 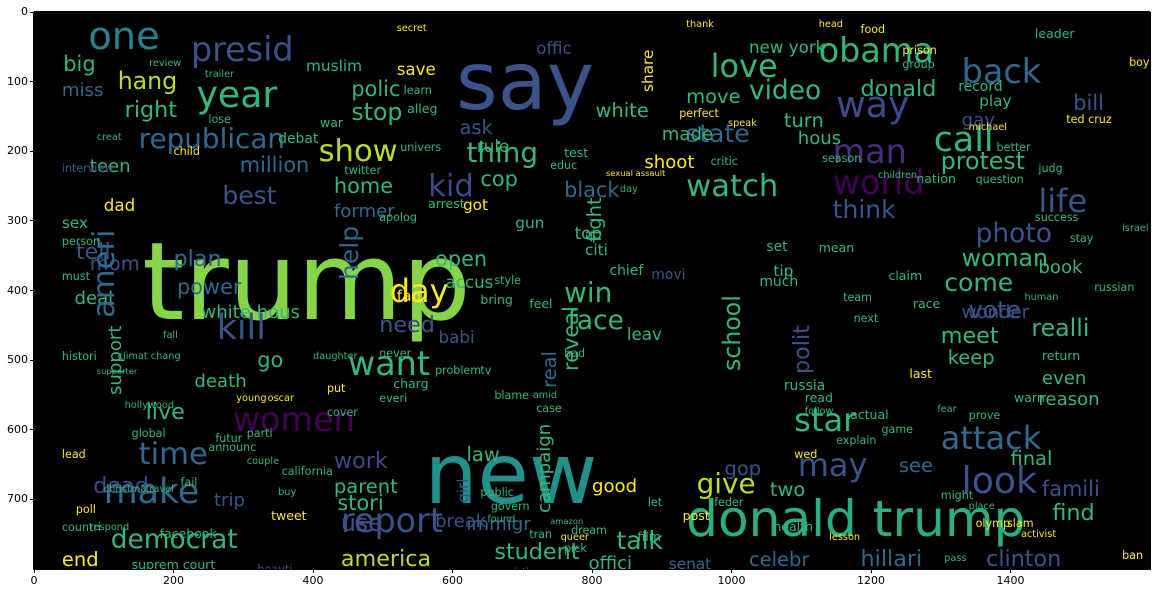 What do you see at coordinates (878, 183) in the screenshot?
I see `word-world: world` at bounding box center [878, 183].